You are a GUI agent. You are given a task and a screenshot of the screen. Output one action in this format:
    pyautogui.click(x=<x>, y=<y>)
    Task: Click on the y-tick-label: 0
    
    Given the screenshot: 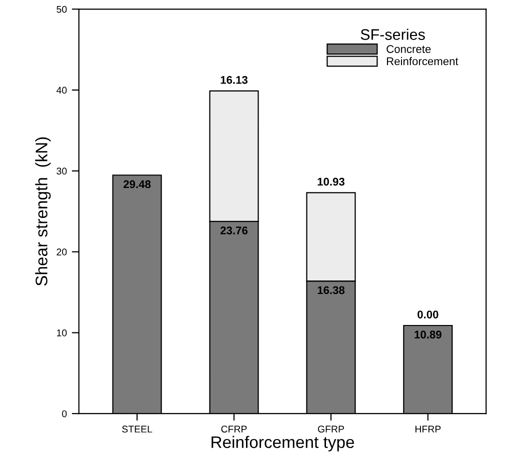 What is the action you would take?
    pyautogui.click(x=64, y=414)
    